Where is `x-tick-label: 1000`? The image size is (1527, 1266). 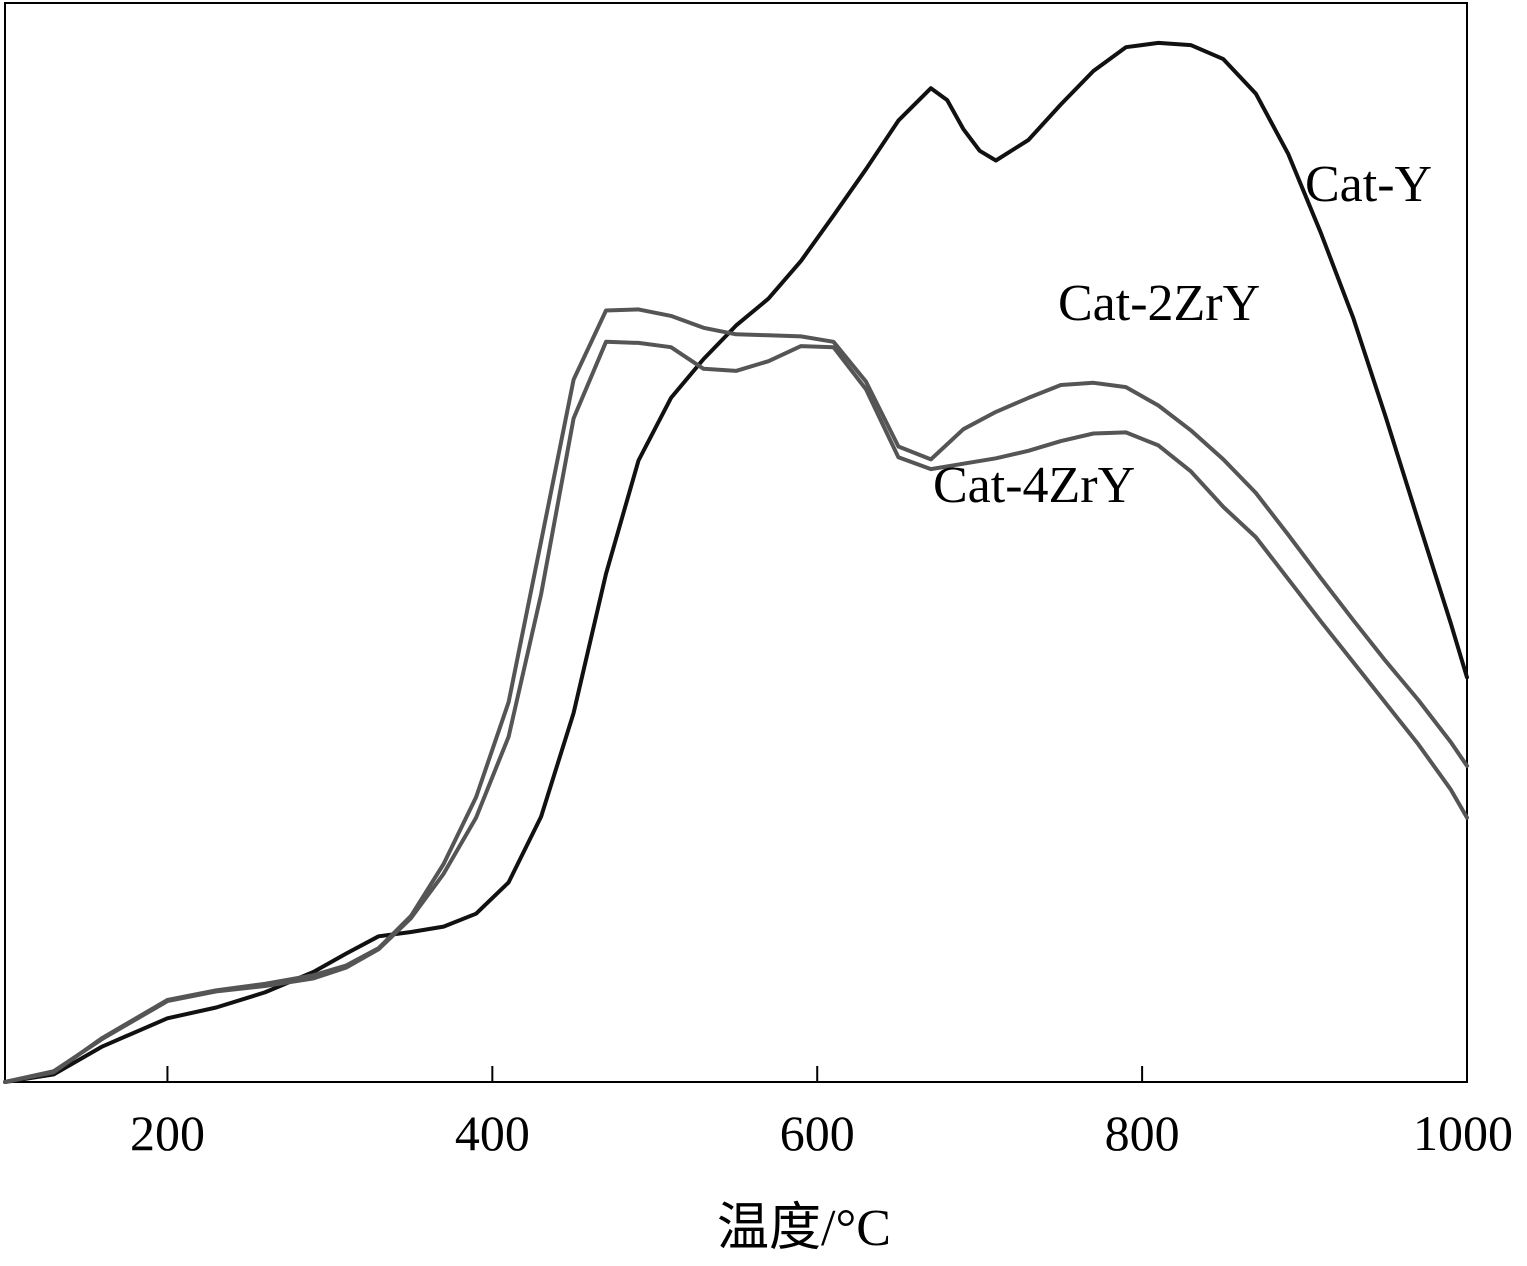 x-tick-label: 1000 is located at coordinates (1463, 1133).